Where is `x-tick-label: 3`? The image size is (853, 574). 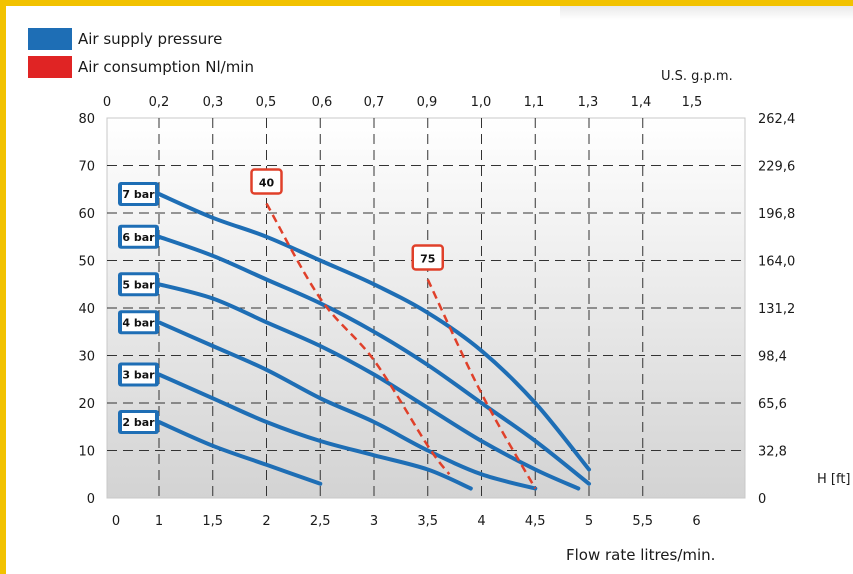 x-tick-label: 3 is located at coordinates (374, 521).